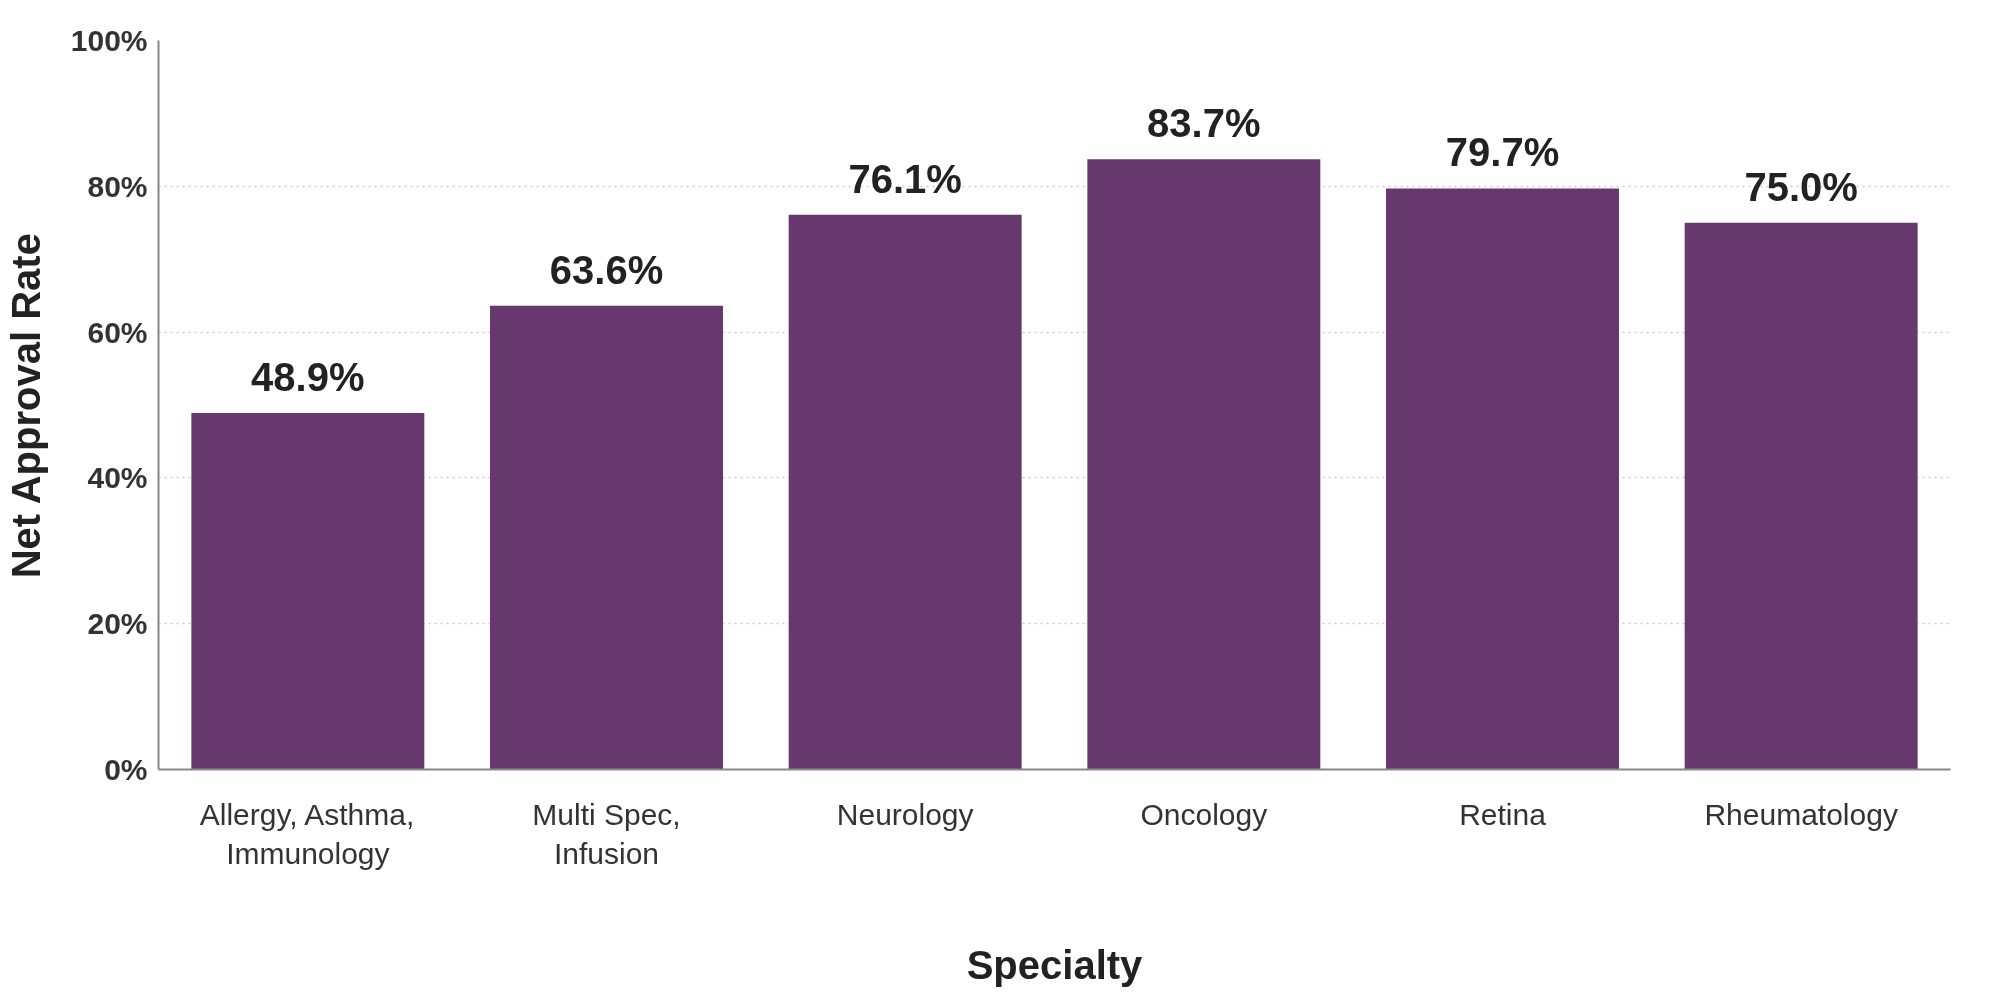 This screenshot has width=2000, height=997. What do you see at coordinates (126, 769) in the screenshot?
I see `y-tick-label: 0%` at bounding box center [126, 769].